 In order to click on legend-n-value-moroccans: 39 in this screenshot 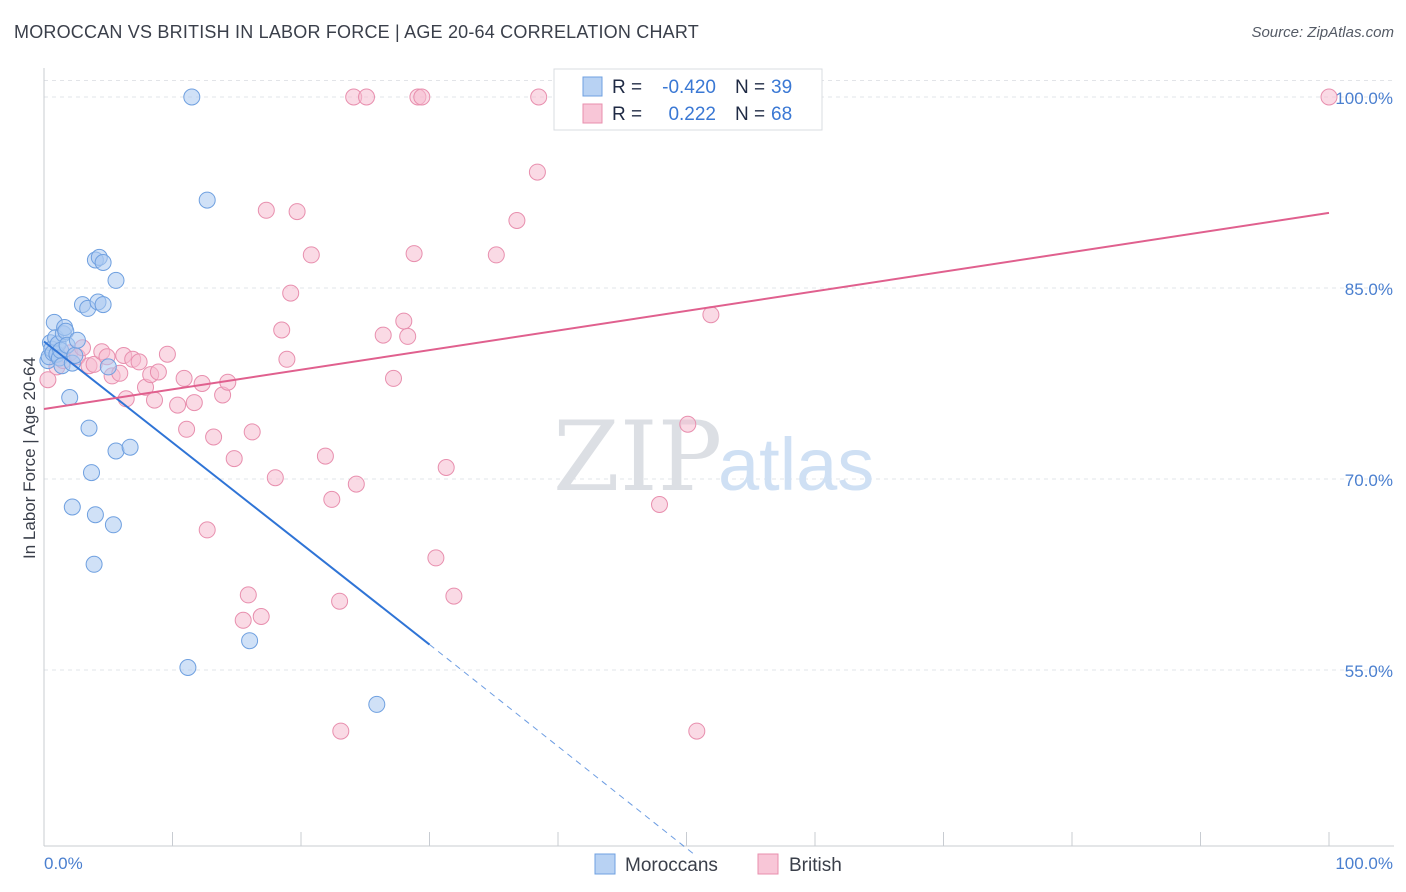, I will do `click(781, 87)`.